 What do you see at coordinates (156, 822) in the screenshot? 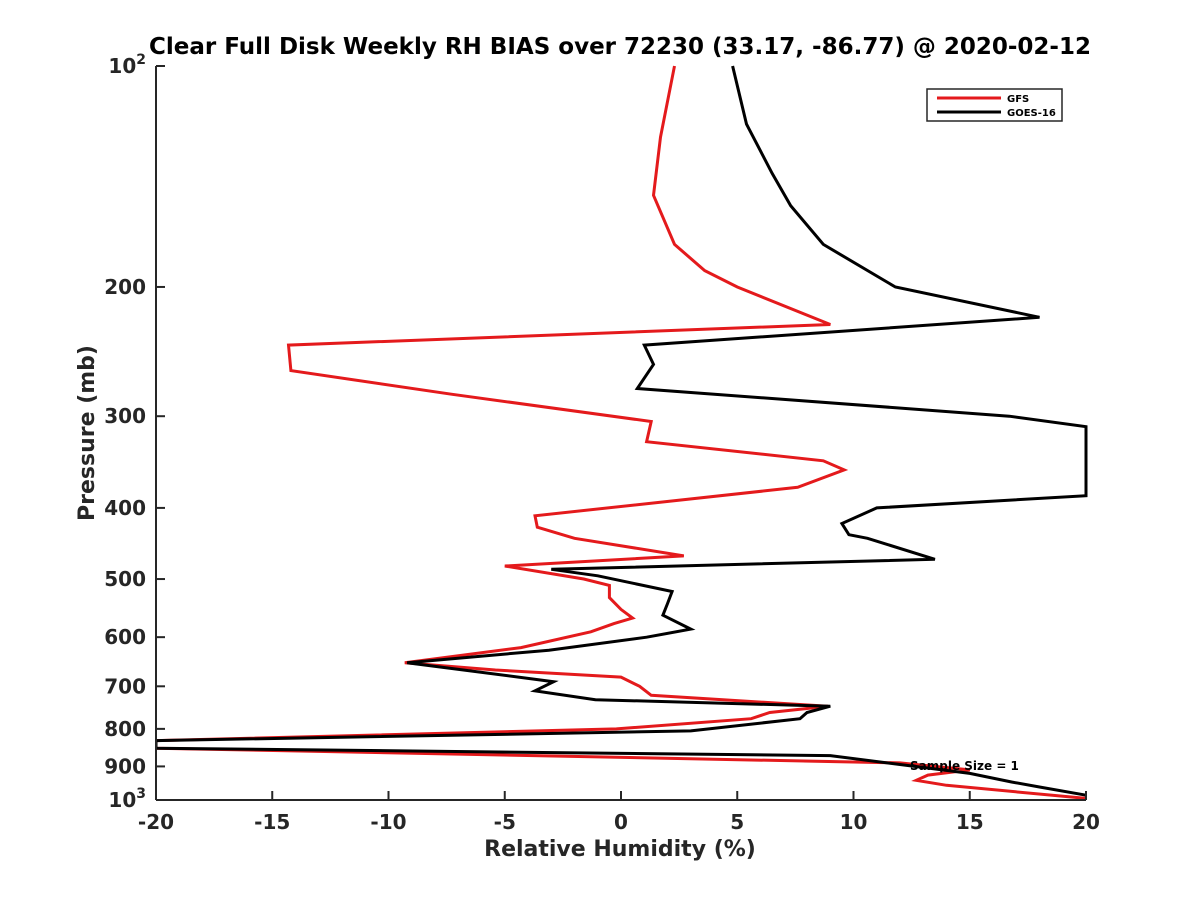
I see `x-tick-label: -20` at bounding box center [156, 822].